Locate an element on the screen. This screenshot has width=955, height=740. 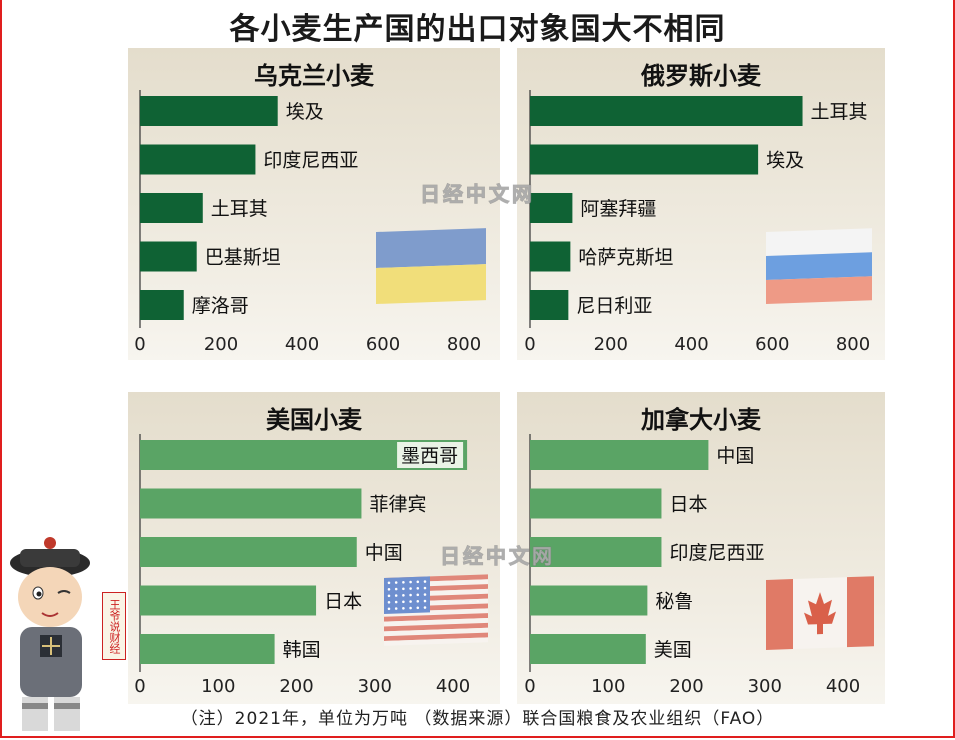
russia-flag is located at coordinates (819, 266).